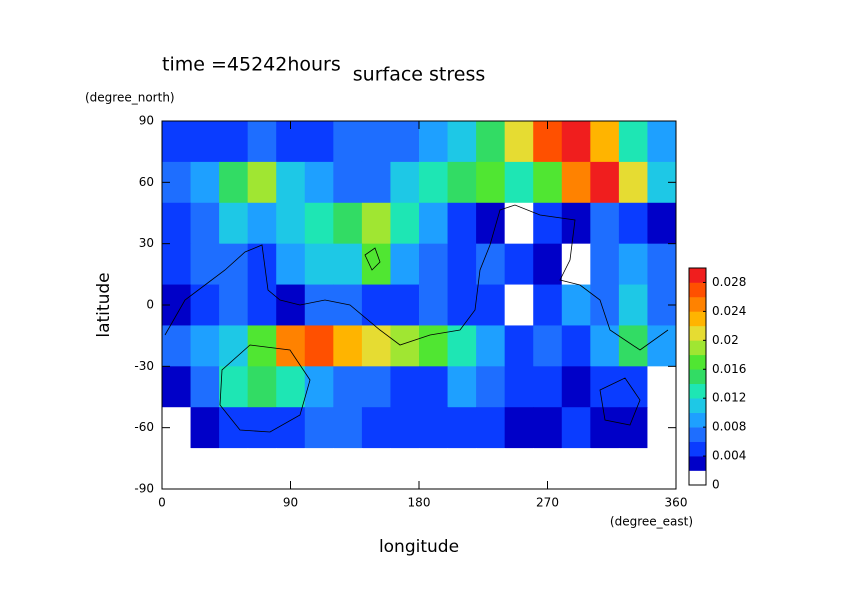 Image resolution: width=842 pixels, height=595 pixels. What do you see at coordinates (716, 485) in the screenshot?
I see `colorbar-tick-label: 0` at bounding box center [716, 485].